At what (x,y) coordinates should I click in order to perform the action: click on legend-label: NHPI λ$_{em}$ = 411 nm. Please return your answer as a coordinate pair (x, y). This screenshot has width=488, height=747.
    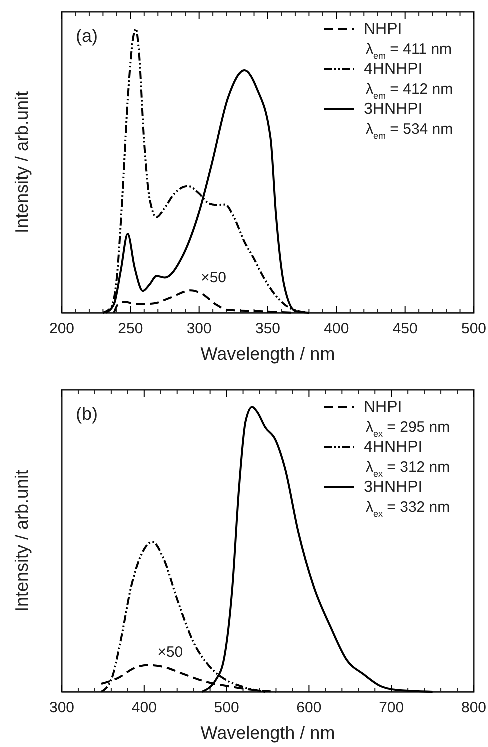
    Looking at the image, I should click on (408, 41).